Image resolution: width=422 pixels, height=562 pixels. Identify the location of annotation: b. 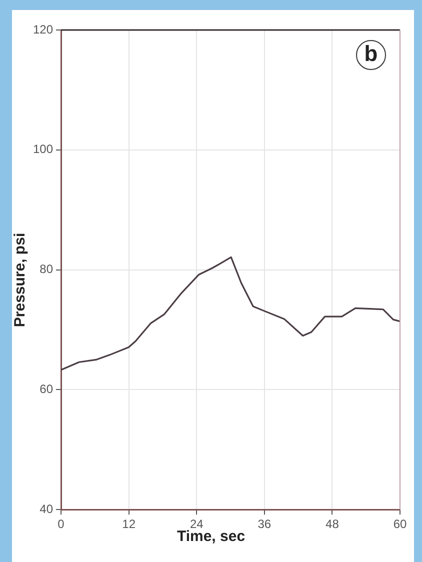
(371, 55).